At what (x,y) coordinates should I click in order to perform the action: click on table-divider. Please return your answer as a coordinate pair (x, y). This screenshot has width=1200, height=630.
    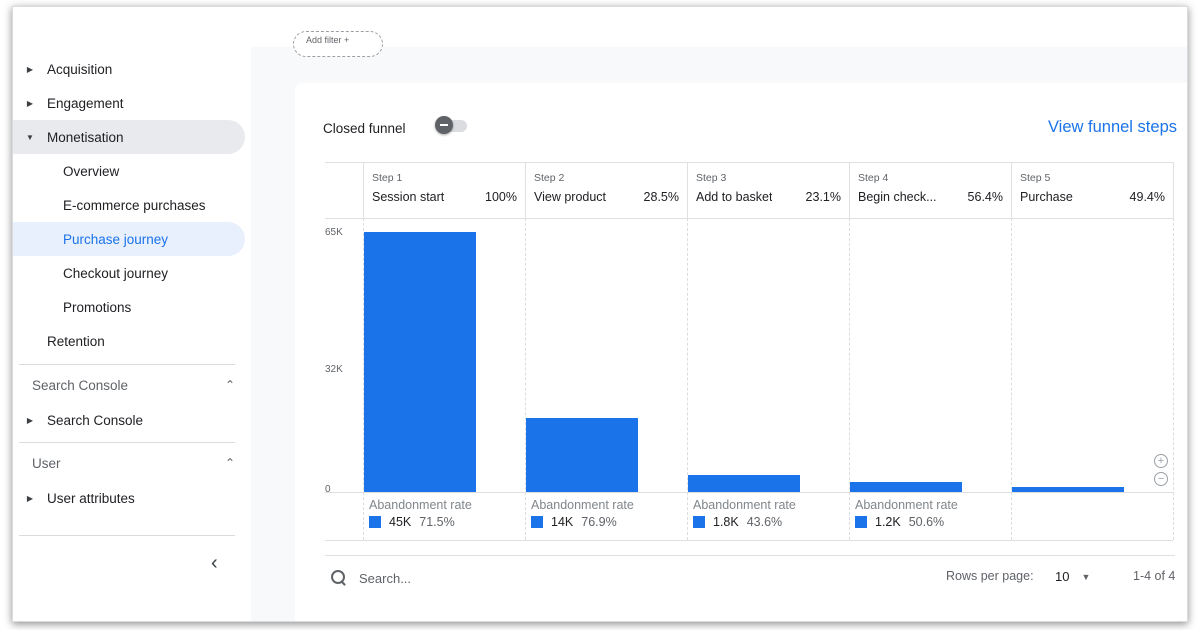
    Looking at the image, I should click on (750, 555).